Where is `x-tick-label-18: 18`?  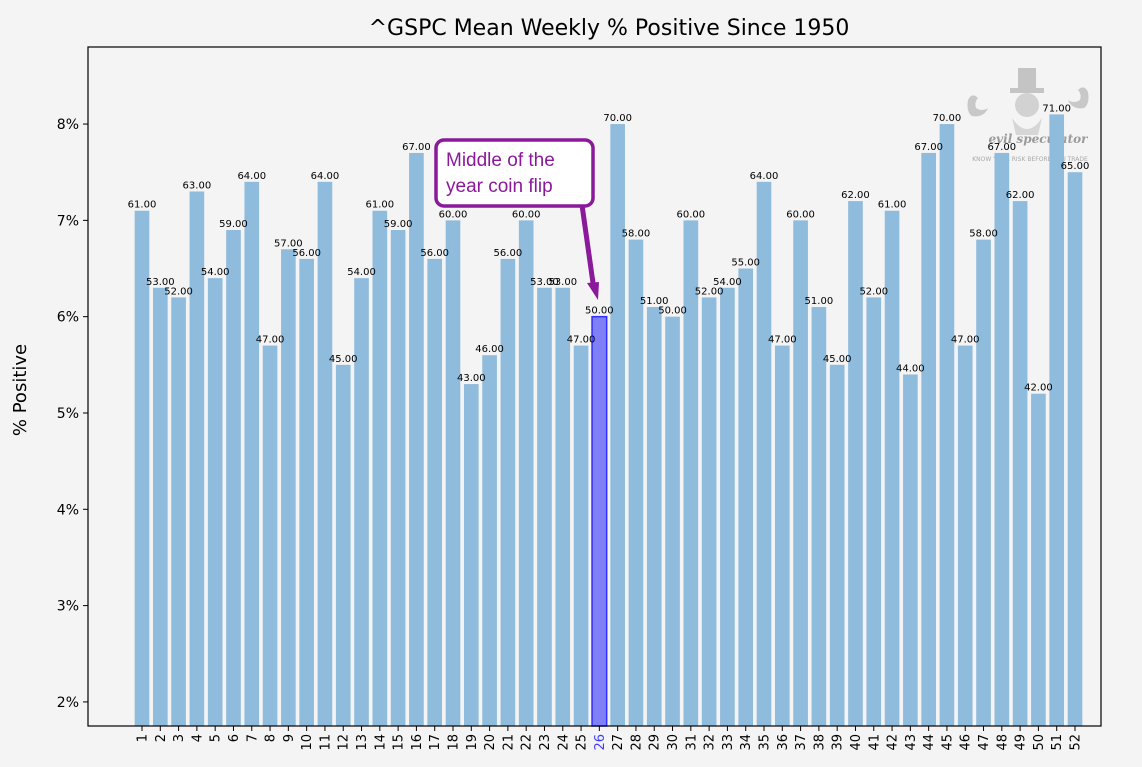 x-tick-label-18: 18 is located at coordinates (454, 742).